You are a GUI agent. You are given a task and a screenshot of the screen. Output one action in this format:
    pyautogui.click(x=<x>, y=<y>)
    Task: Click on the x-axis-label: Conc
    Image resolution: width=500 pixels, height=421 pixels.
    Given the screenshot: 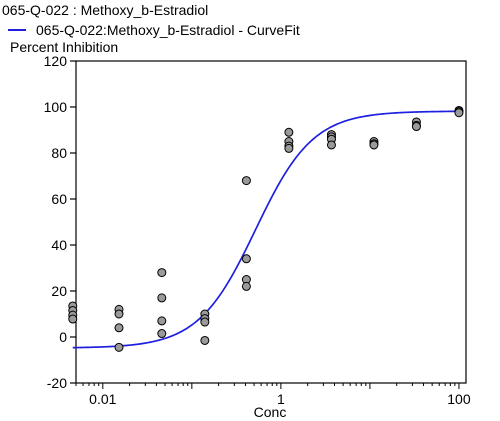 What is the action you would take?
    pyautogui.click(x=270, y=412)
    